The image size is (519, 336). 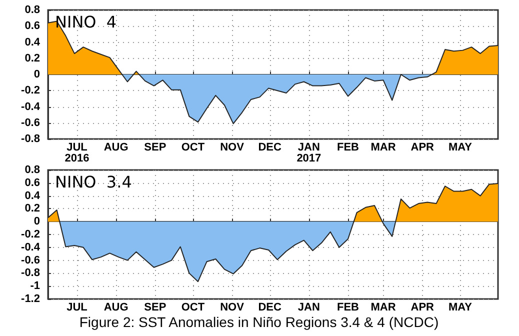 What do you see at coordinates (309, 308) in the screenshot?
I see `x-tick-label: JAN` at bounding box center [309, 308].